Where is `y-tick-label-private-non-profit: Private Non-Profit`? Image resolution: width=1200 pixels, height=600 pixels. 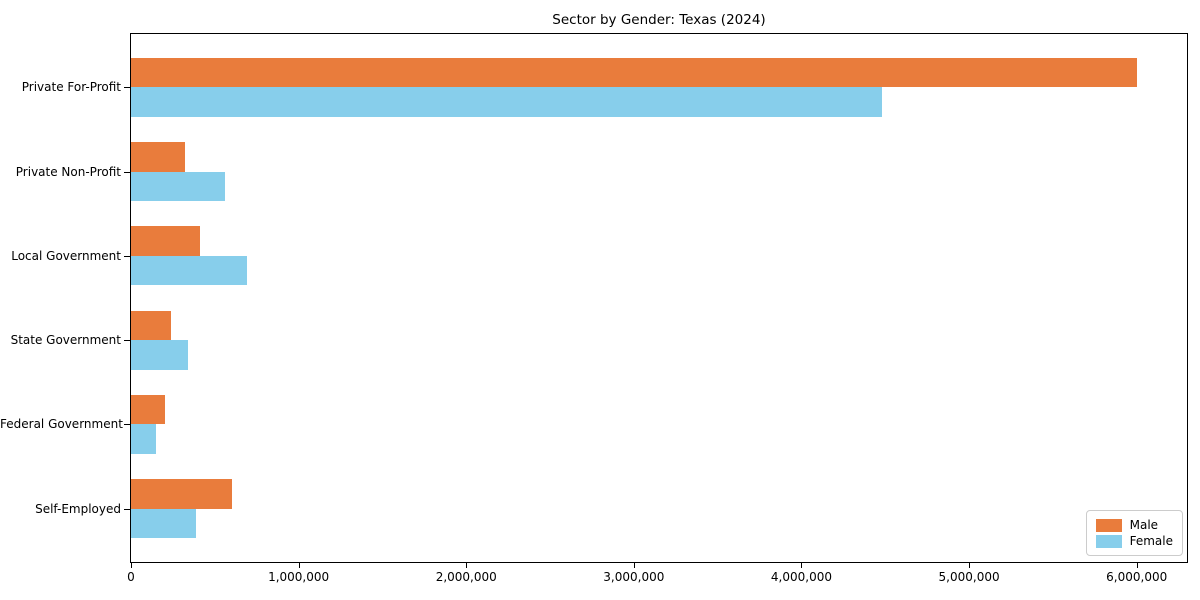 y-tick-label-private-non-profit: Private Non-Profit is located at coordinates (68, 171).